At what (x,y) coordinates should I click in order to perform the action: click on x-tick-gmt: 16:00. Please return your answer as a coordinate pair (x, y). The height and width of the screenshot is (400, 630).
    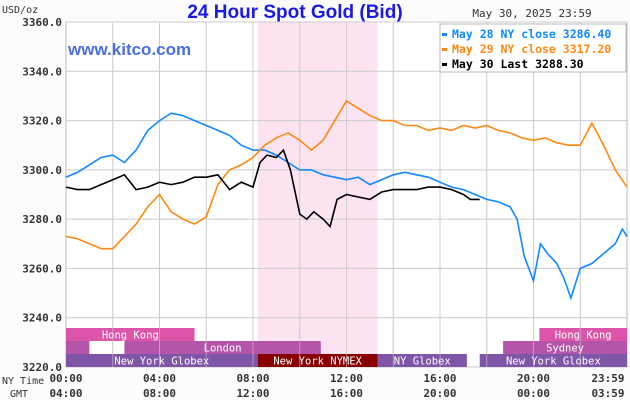
    Looking at the image, I should click on (346, 393).